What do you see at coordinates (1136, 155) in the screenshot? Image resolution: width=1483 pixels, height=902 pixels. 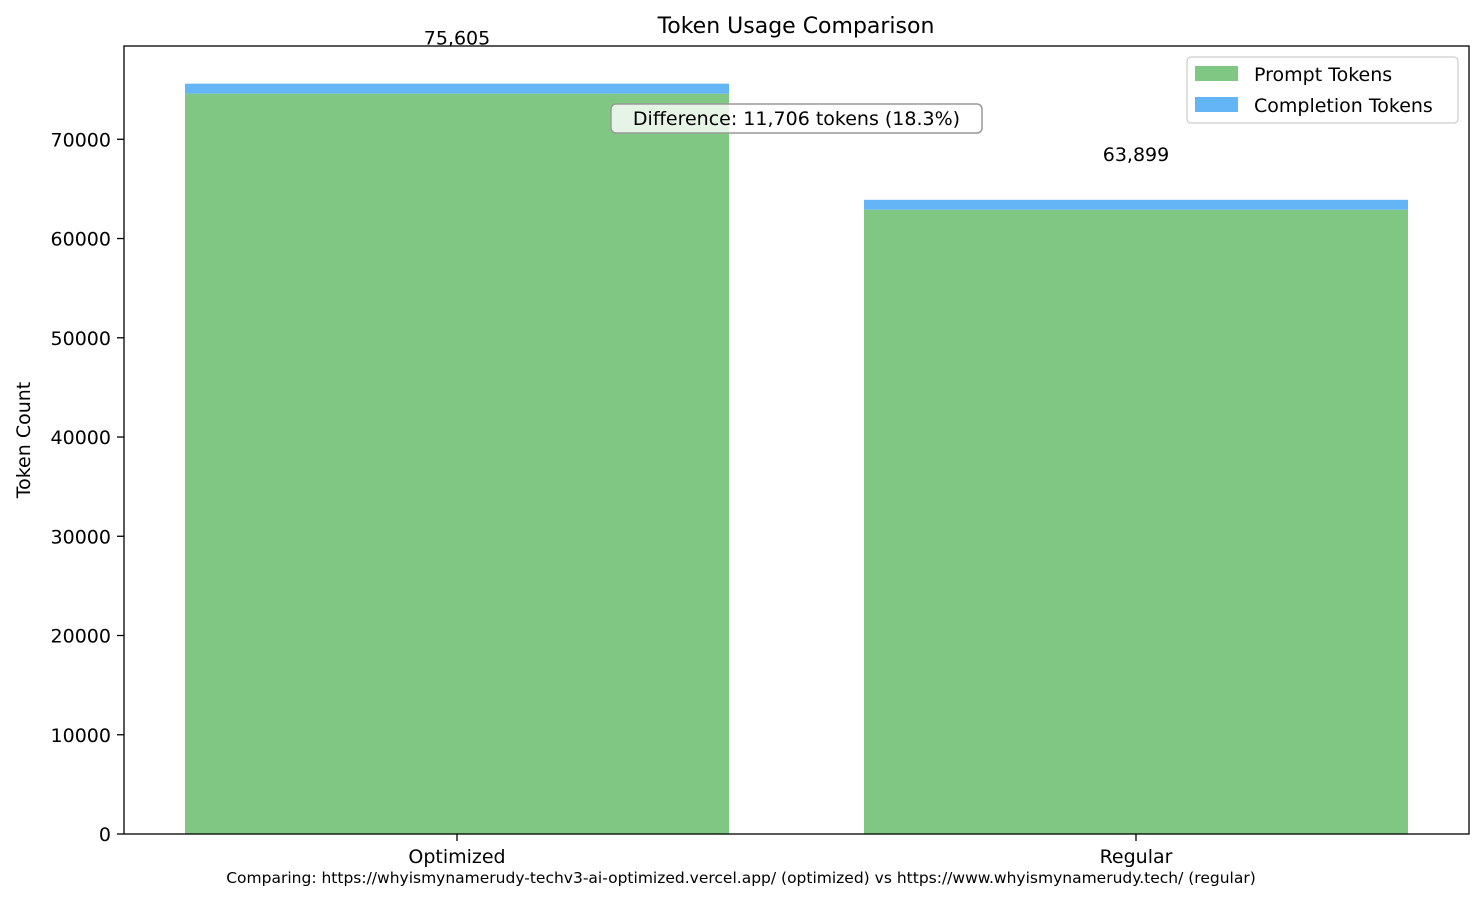 I see `total-label-regular: 63,899` at bounding box center [1136, 155].